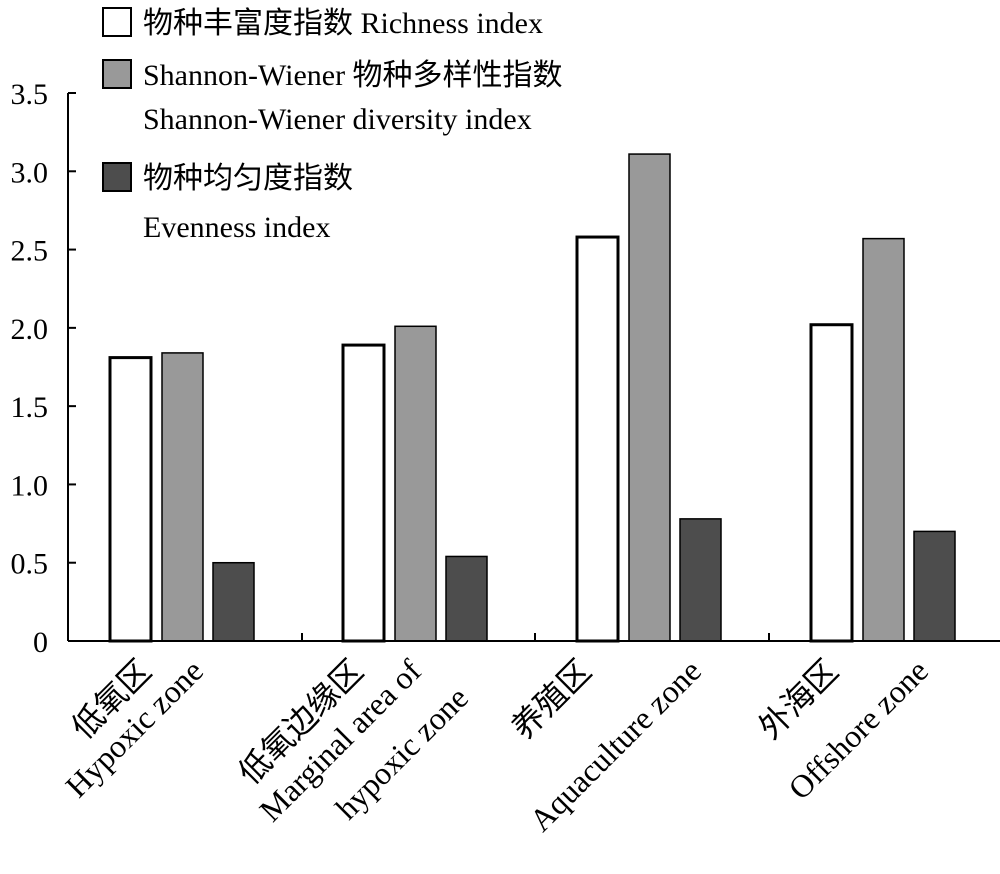 The image size is (1000, 874). What do you see at coordinates (353, 75) in the screenshot?
I see `legend-label-series-2: Shannon-Wiener 物种多样性指数` at bounding box center [353, 75].